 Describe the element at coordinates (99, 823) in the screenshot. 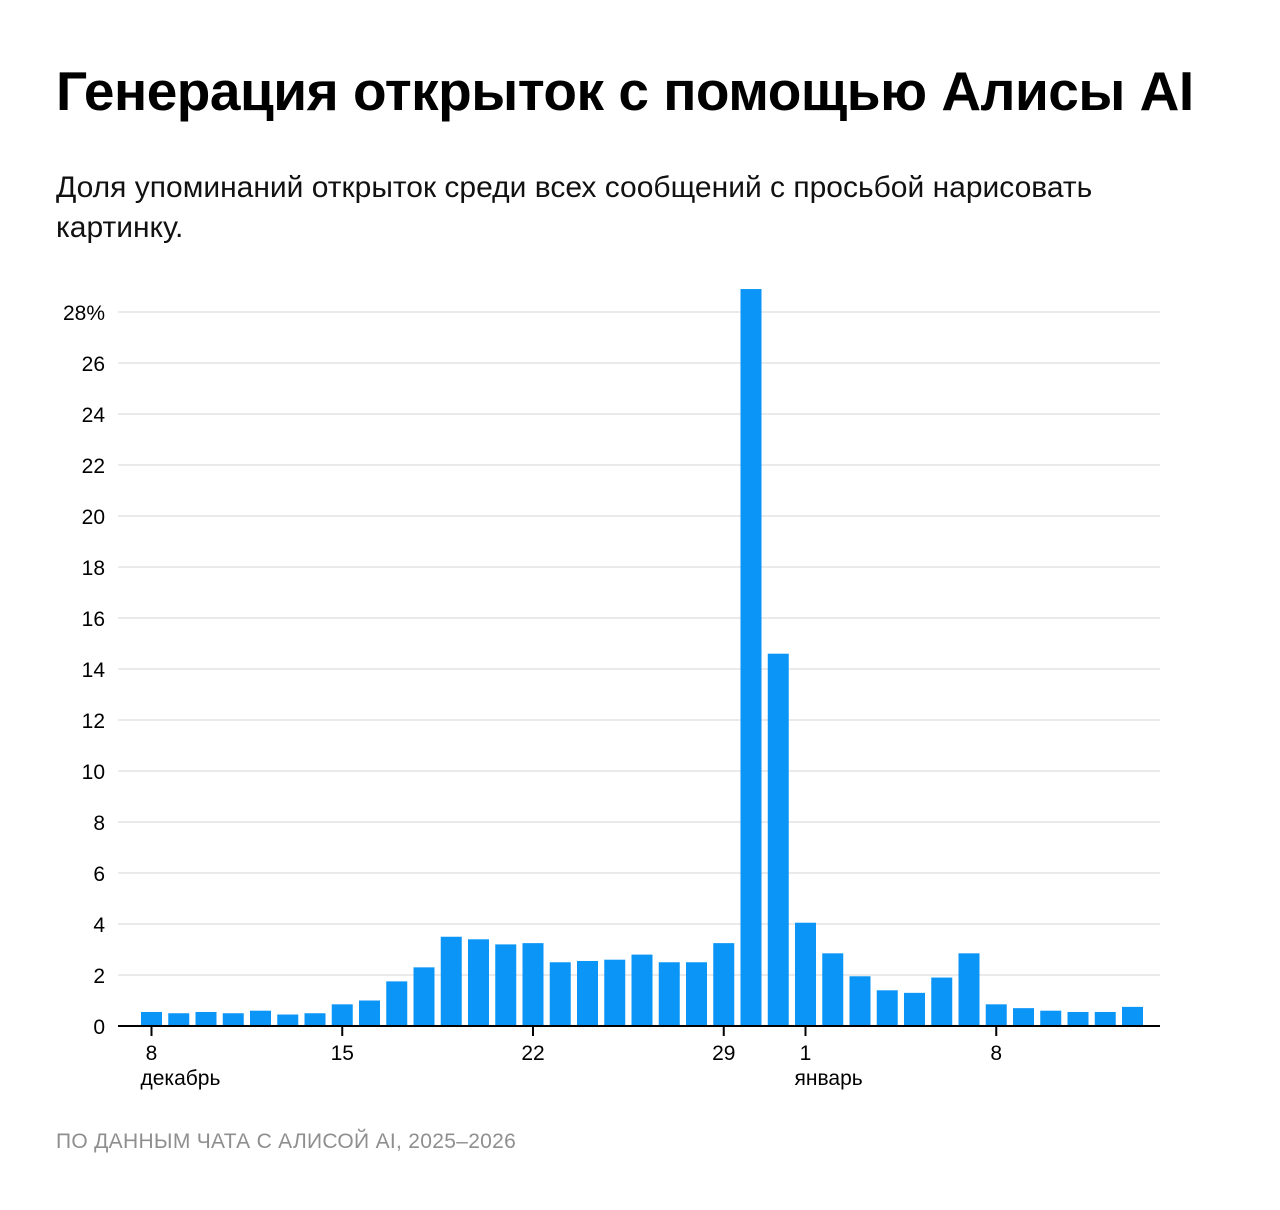

I see `y-tick-label: 8` at that location.